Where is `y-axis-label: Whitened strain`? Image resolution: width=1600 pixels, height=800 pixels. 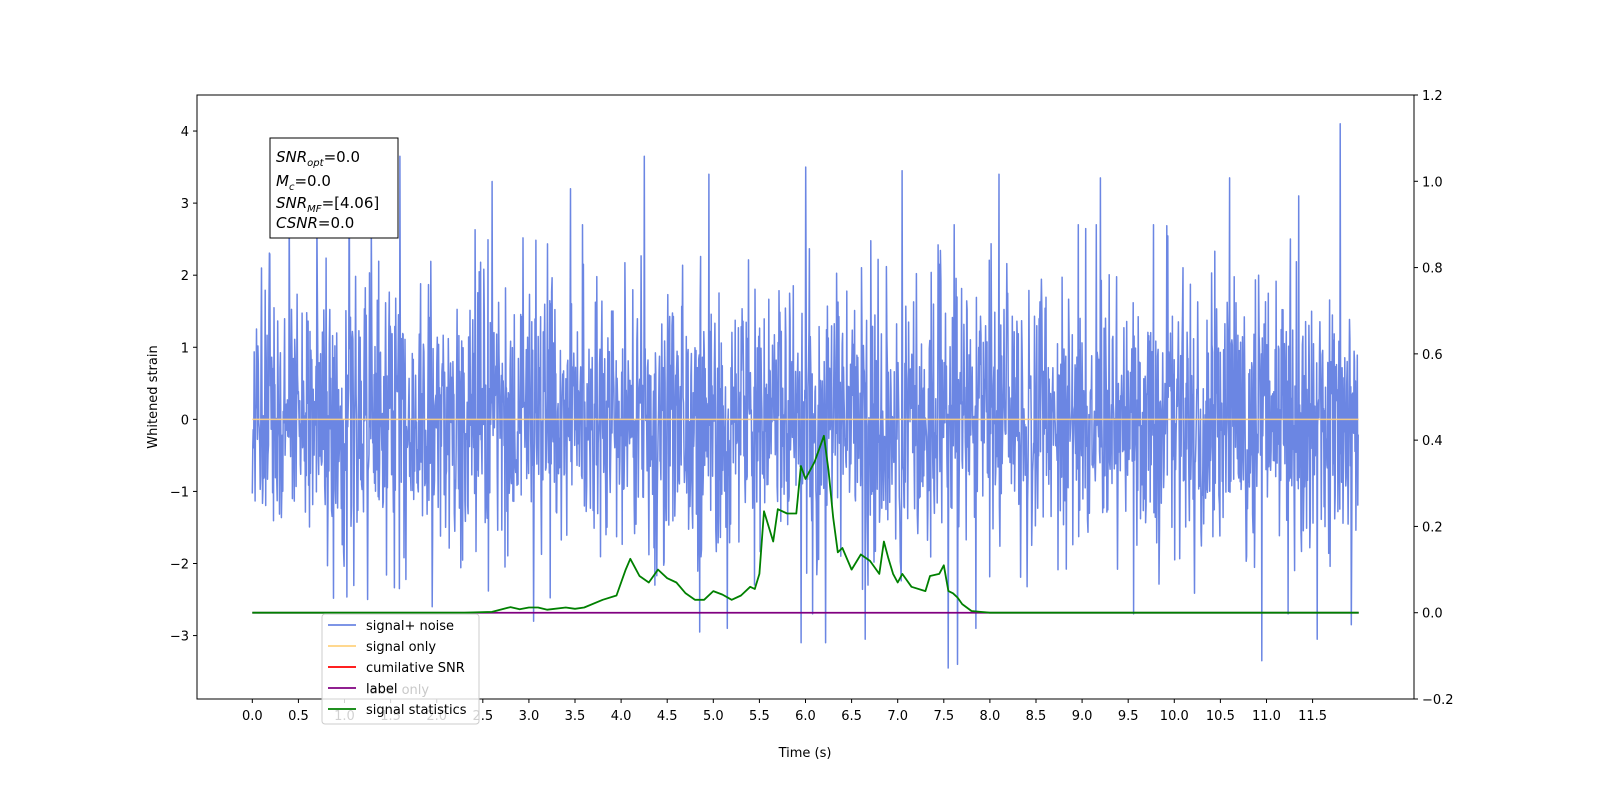 y-axis-label: Whitened strain is located at coordinates (153, 396).